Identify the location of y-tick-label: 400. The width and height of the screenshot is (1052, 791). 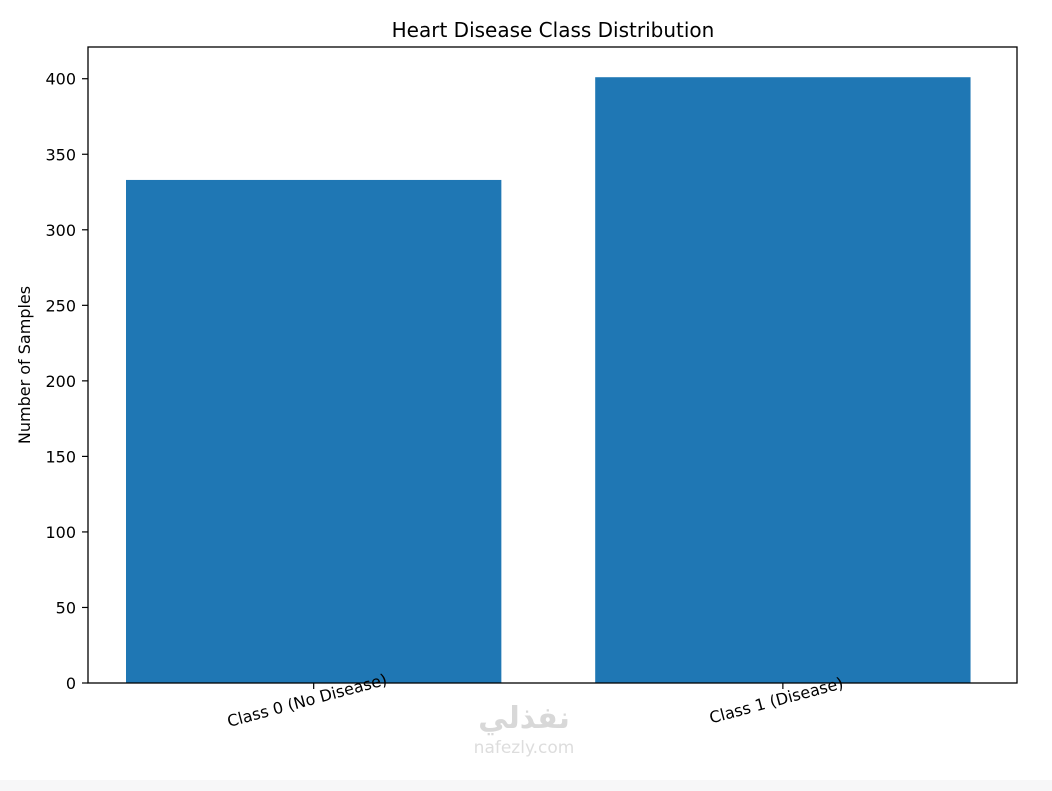
(60, 79).